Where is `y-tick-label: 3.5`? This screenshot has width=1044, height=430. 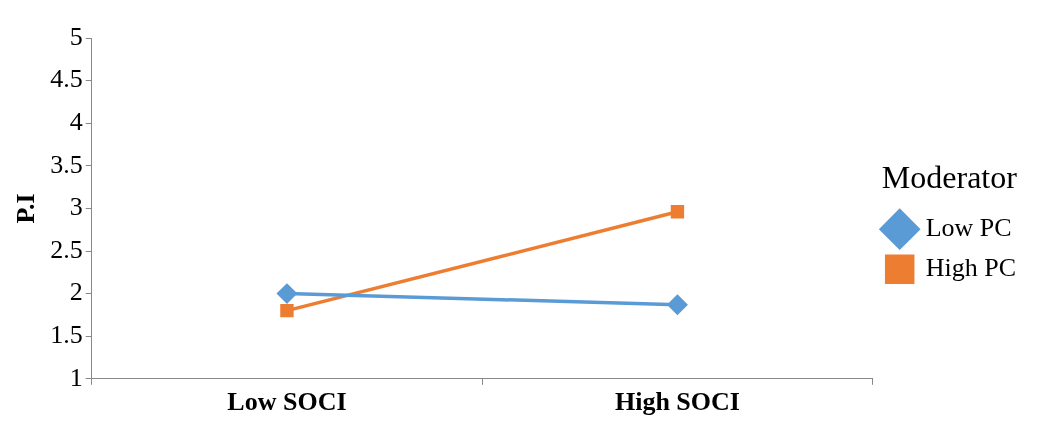
y-tick-label: 3.5 is located at coordinates (66, 164).